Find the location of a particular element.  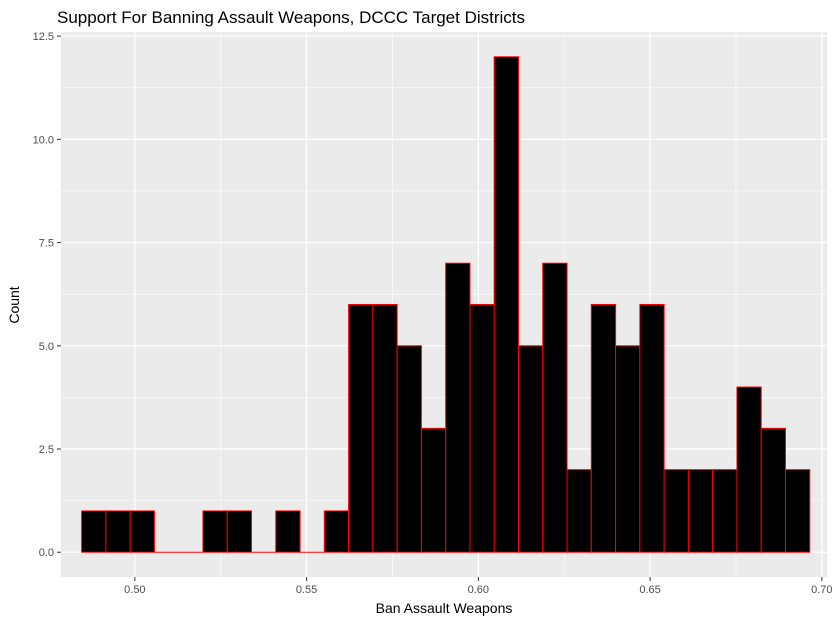

x-tick-label: 0.70 is located at coordinates (821, 590).